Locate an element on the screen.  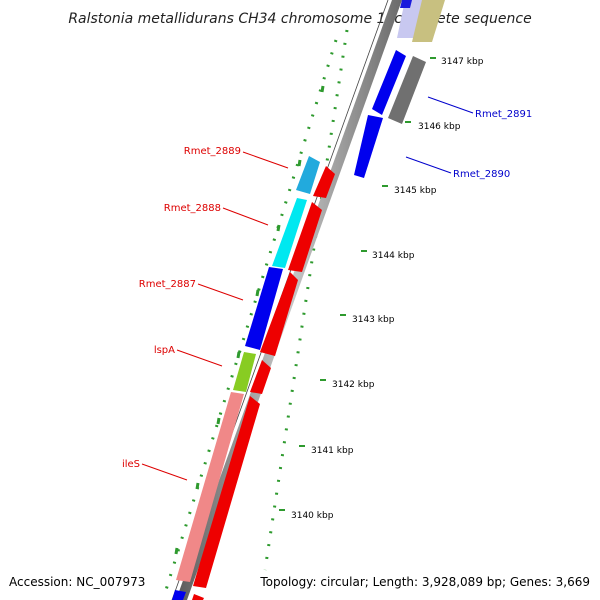
gene-label-ileS: ileS is located at coordinates (131, 464).